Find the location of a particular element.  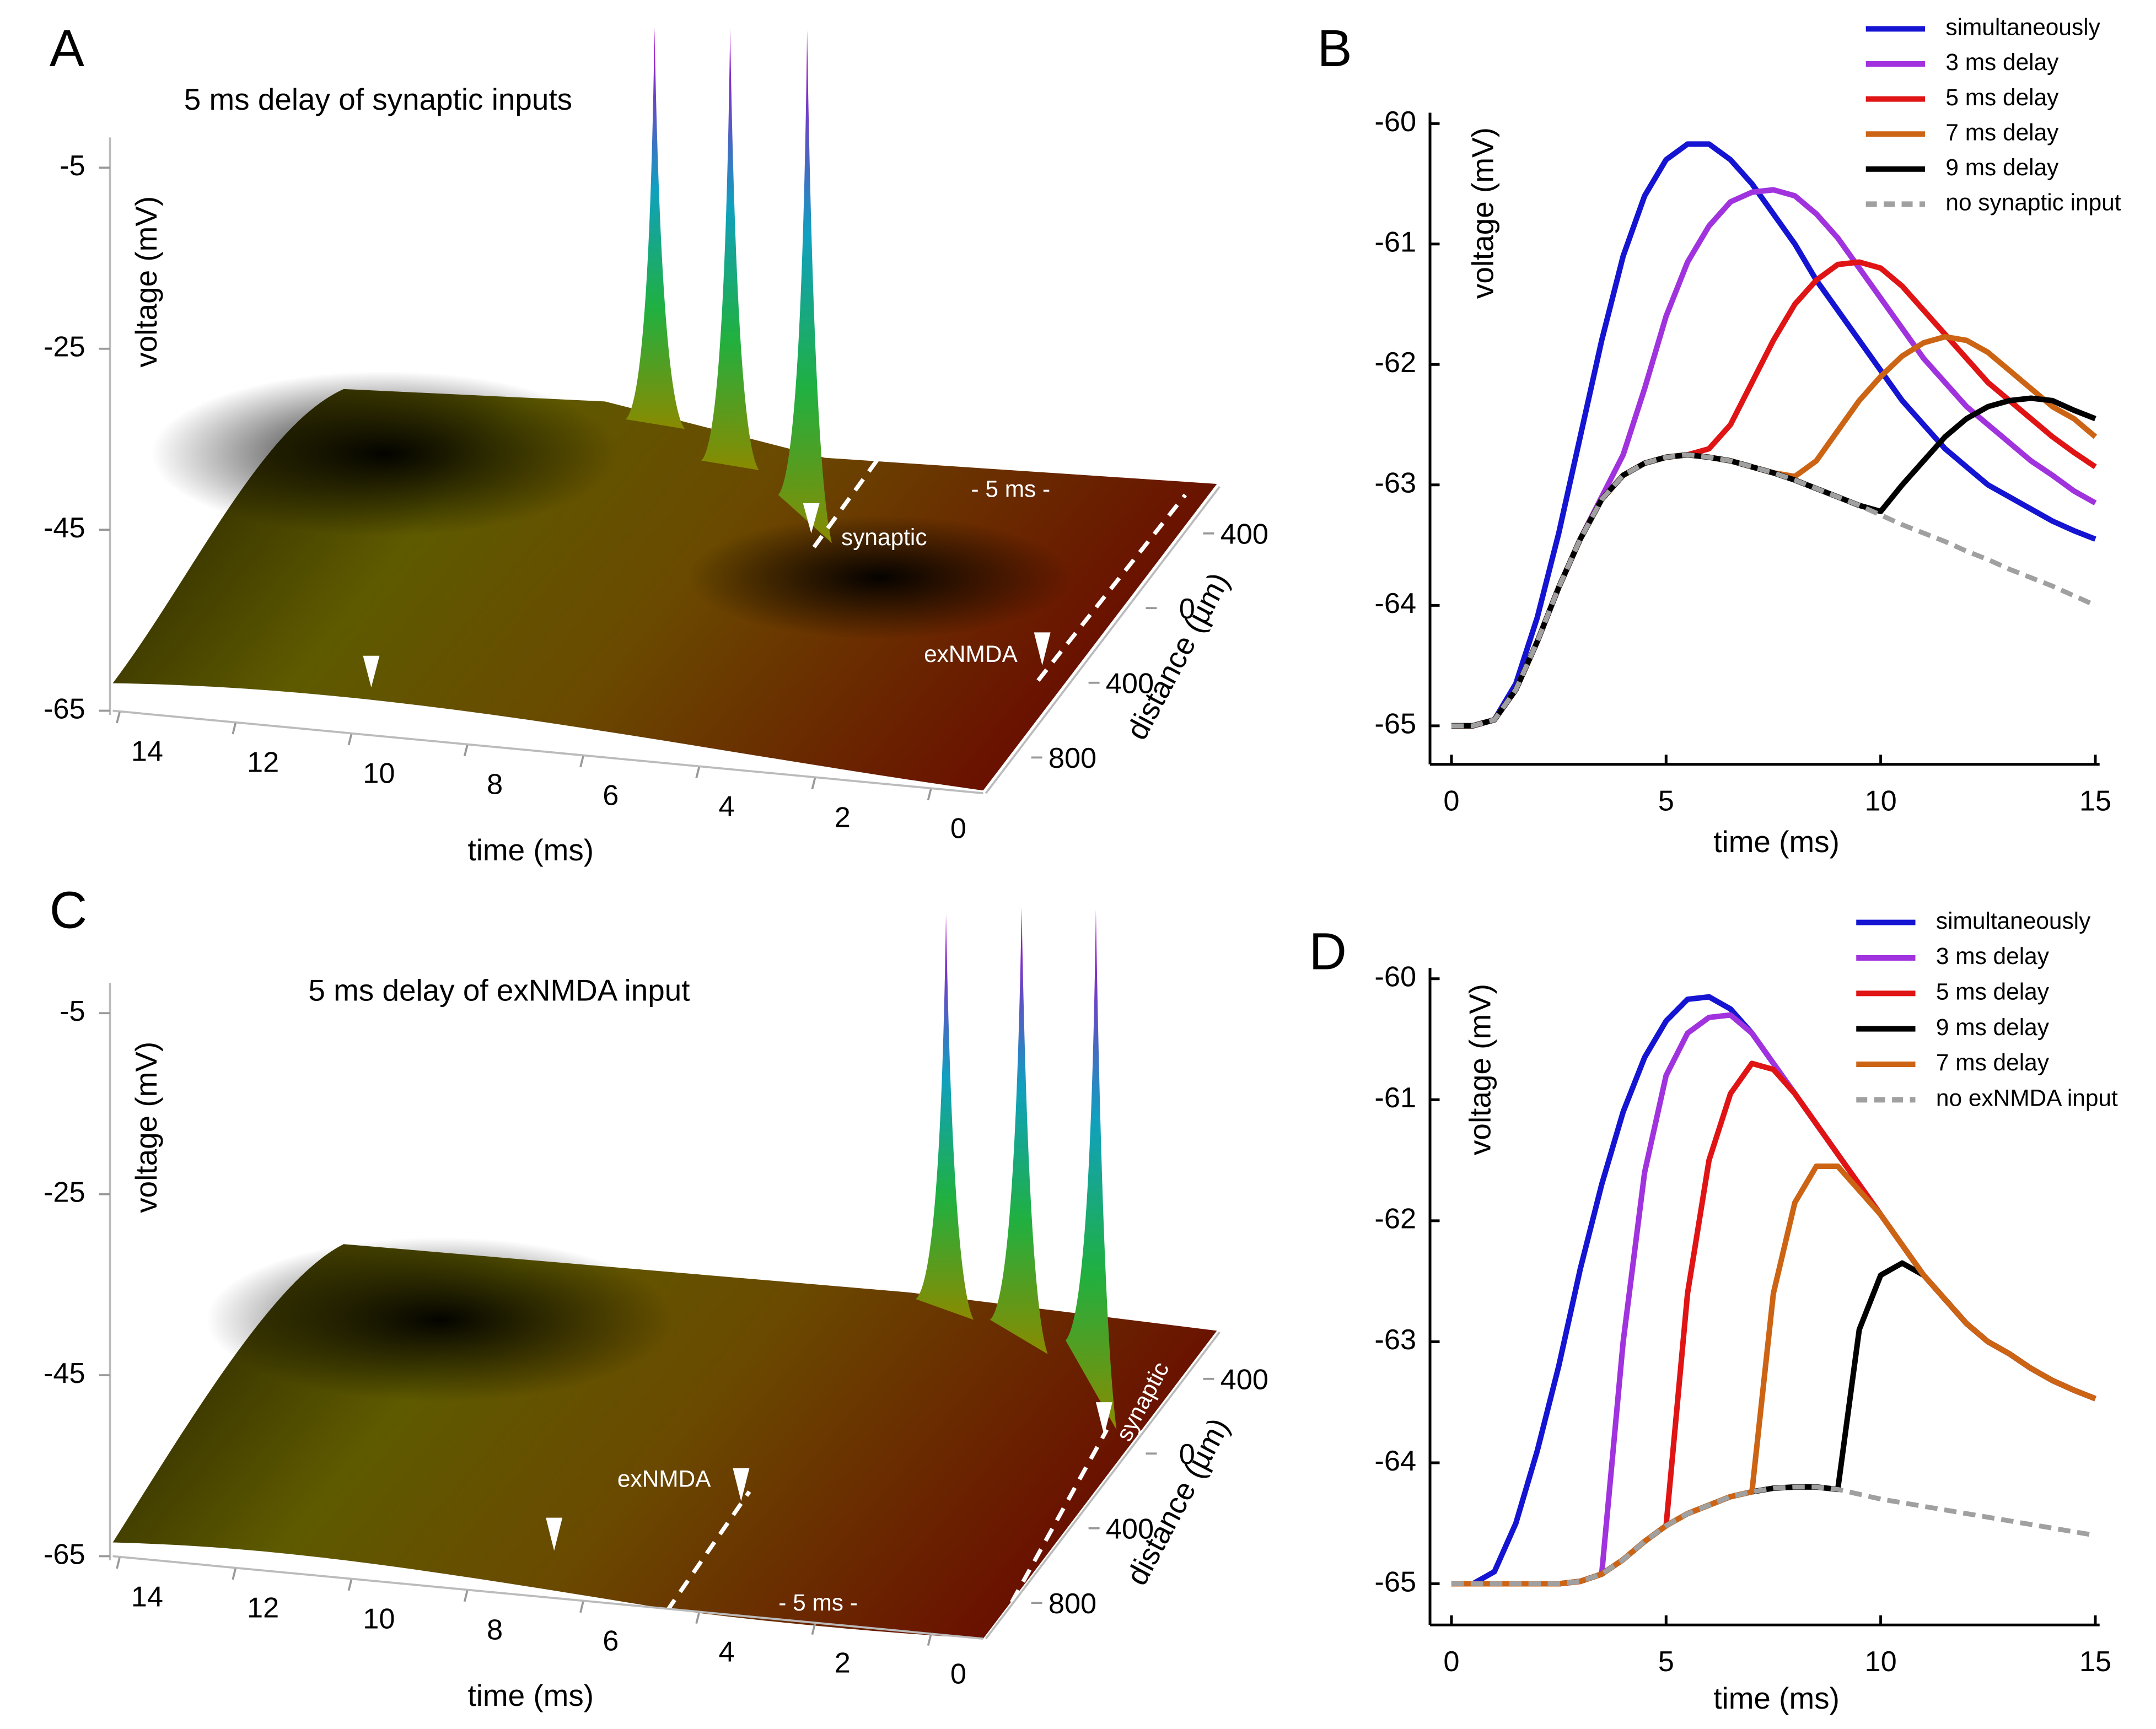

legend-label: no exNMDA input is located at coordinates (2027, 1098).